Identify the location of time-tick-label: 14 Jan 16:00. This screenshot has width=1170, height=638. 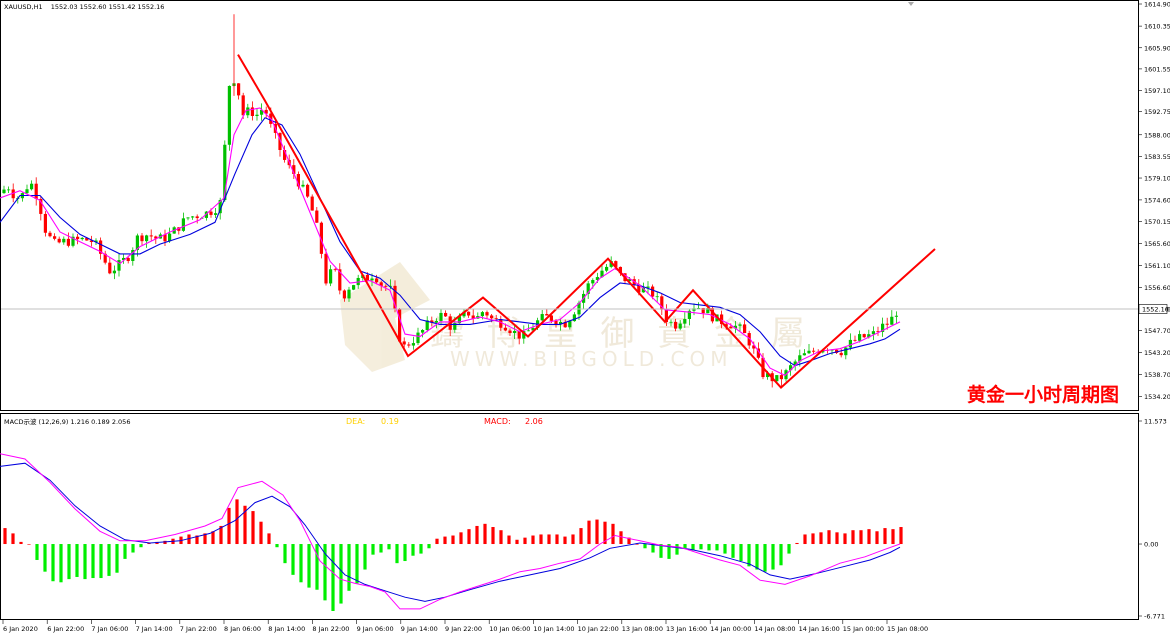
(819, 629).